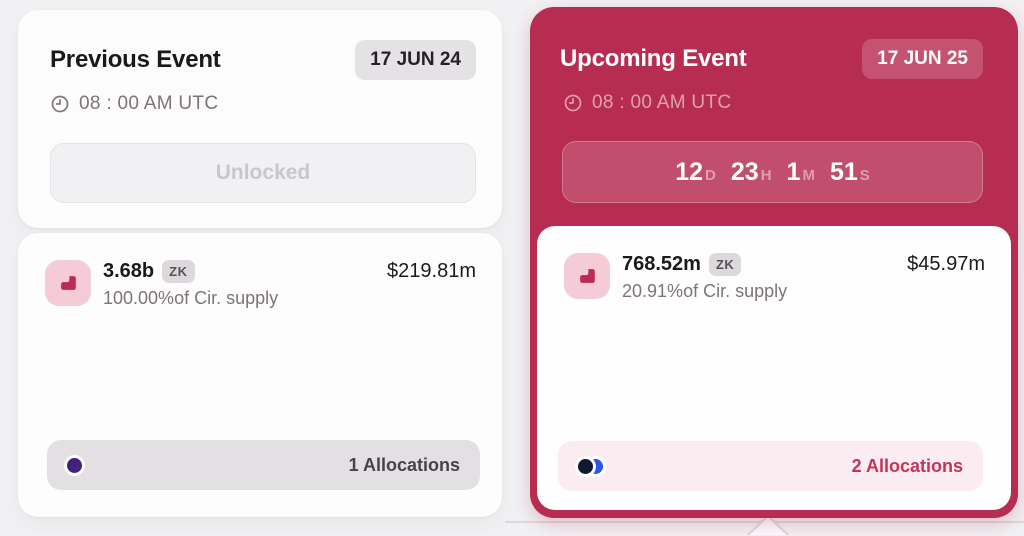 The height and width of the screenshot is (536, 1024). I want to click on upcoming-token-info: 768.52m ZK 20.91%of Cir. supply, so click(704, 277).